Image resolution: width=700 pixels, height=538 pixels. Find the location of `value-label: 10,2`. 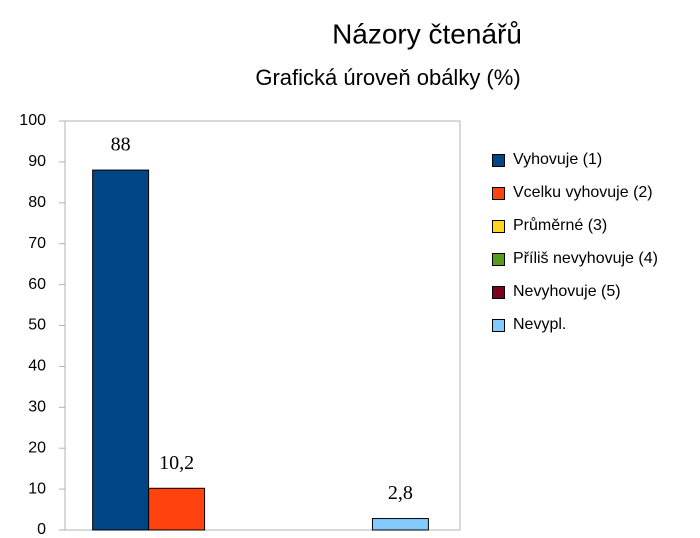

value-label: 10,2 is located at coordinates (176, 463).